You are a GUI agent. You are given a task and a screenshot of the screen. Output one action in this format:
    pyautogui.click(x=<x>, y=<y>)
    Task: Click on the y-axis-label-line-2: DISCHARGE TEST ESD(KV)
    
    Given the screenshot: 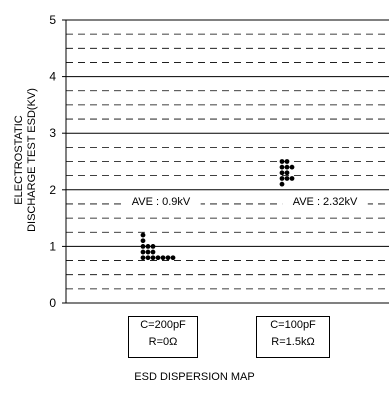 What is the action you would take?
    pyautogui.click(x=32, y=160)
    